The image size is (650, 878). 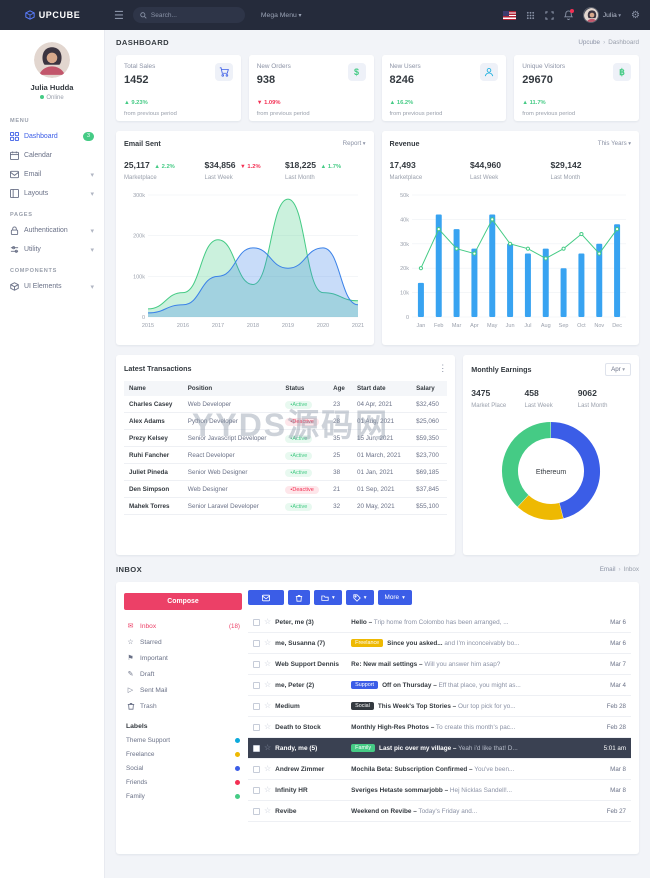 What do you see at coordinates (601, 15) in the screenshot?
I see `user-menu: Julia` at bounding box center [601, 15].